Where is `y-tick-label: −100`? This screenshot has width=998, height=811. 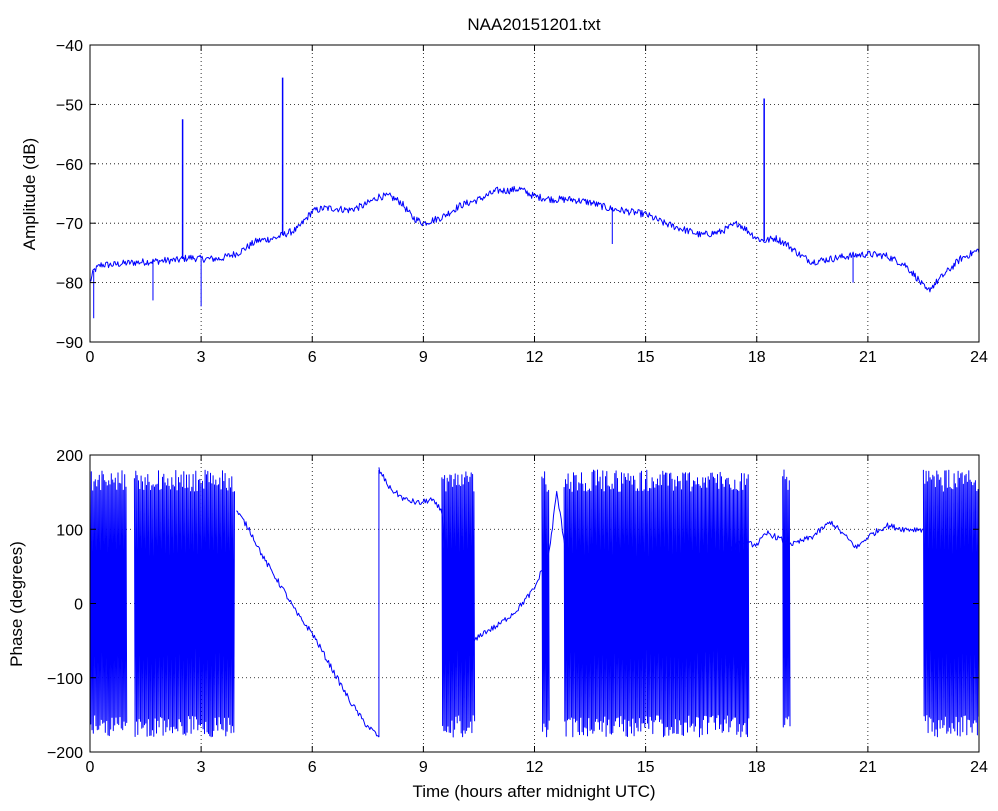 y-tick-label: −100 is located at coordinates (65, 679).